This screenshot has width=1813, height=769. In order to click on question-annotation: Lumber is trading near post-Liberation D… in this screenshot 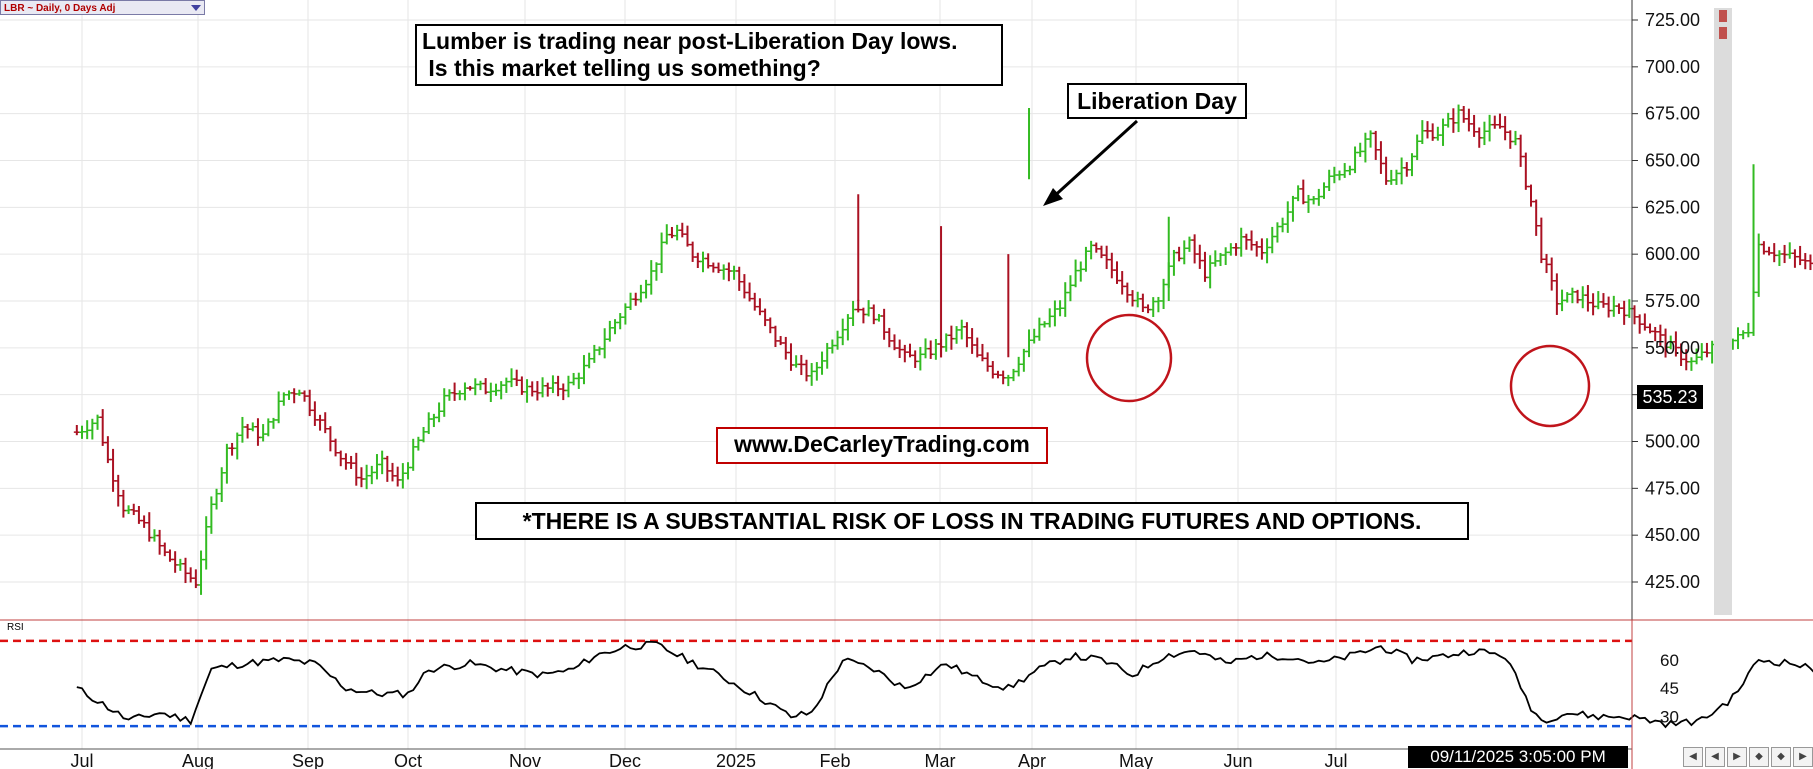, I will do `click(709, 55)`.